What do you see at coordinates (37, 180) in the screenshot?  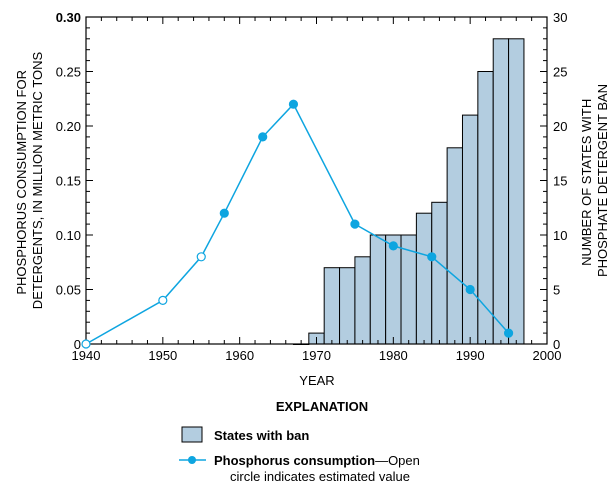 I see `y-left-title-line-2: DETERGENTS, IN MILLION METRIC TONS` at bounding box center [37, 180].